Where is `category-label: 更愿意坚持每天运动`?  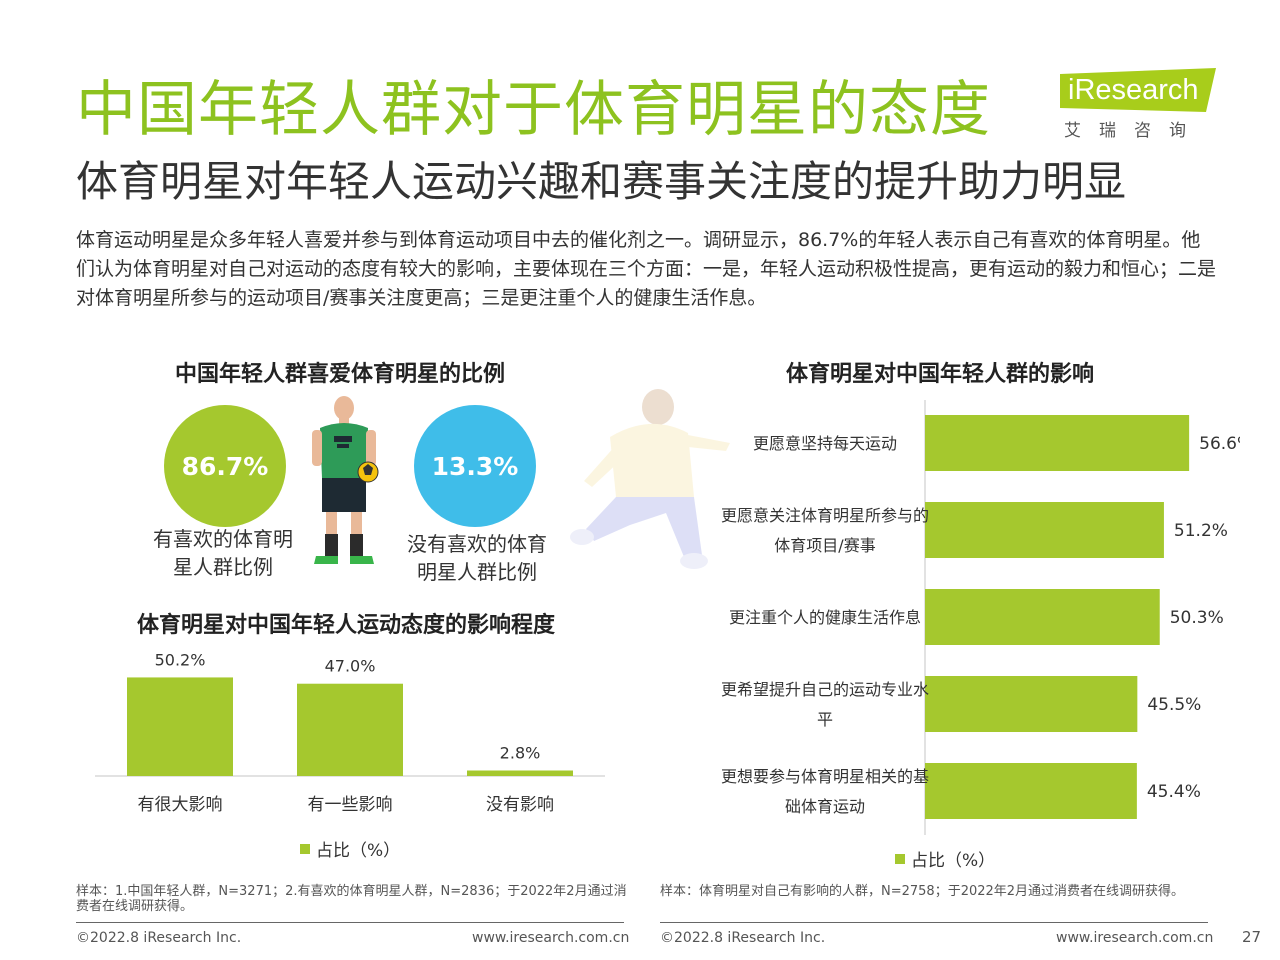
category-label: 更愿意坚持每天运动 is located at coordinates (825, 443).